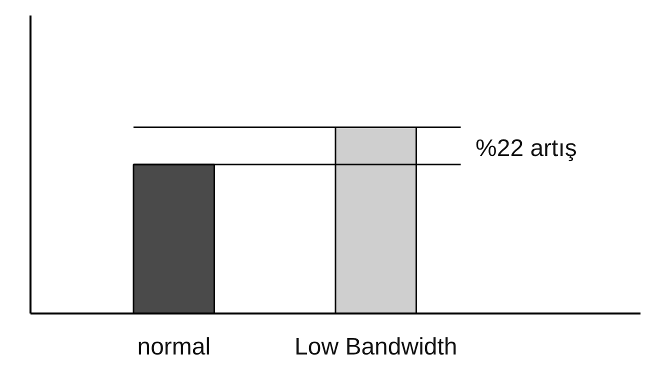  I want to click on x-tick-label: normal, so click(174, 347).